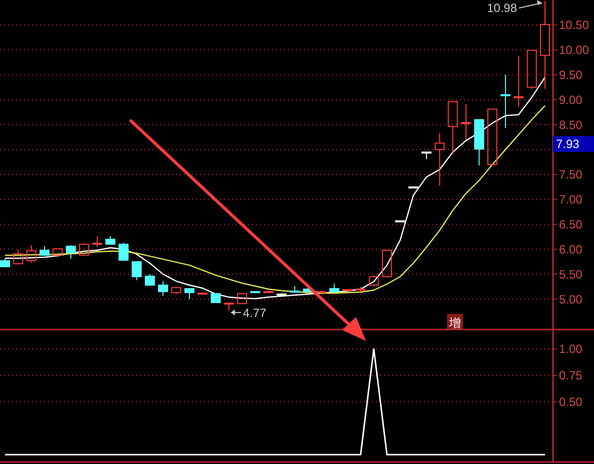 The image size is (594, 464). What do you see at coordinates (571, 349) in the screenshot?
I see `y-tick-label: 1.00` at bounding box center [571, 349].